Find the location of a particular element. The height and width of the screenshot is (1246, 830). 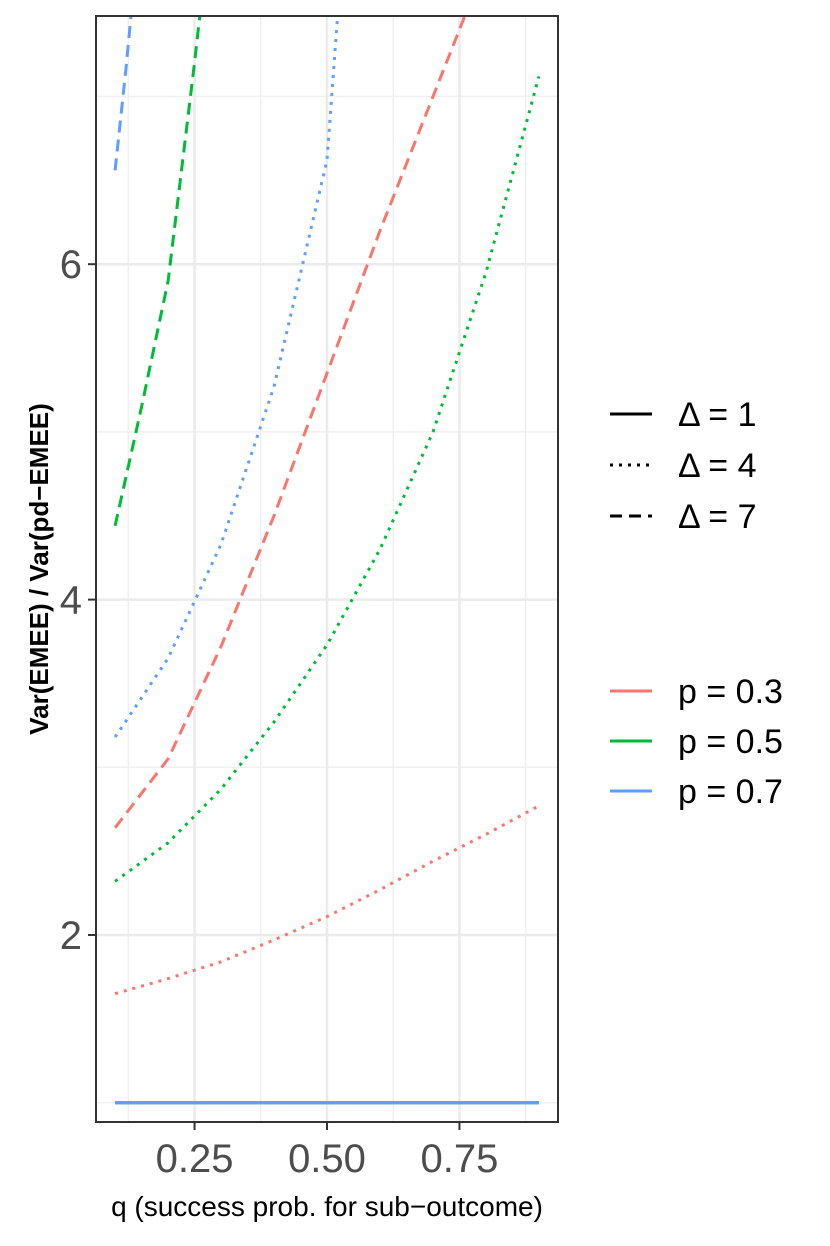

legend-label-color: p = 0.7 is located at coordinates (730, 792).